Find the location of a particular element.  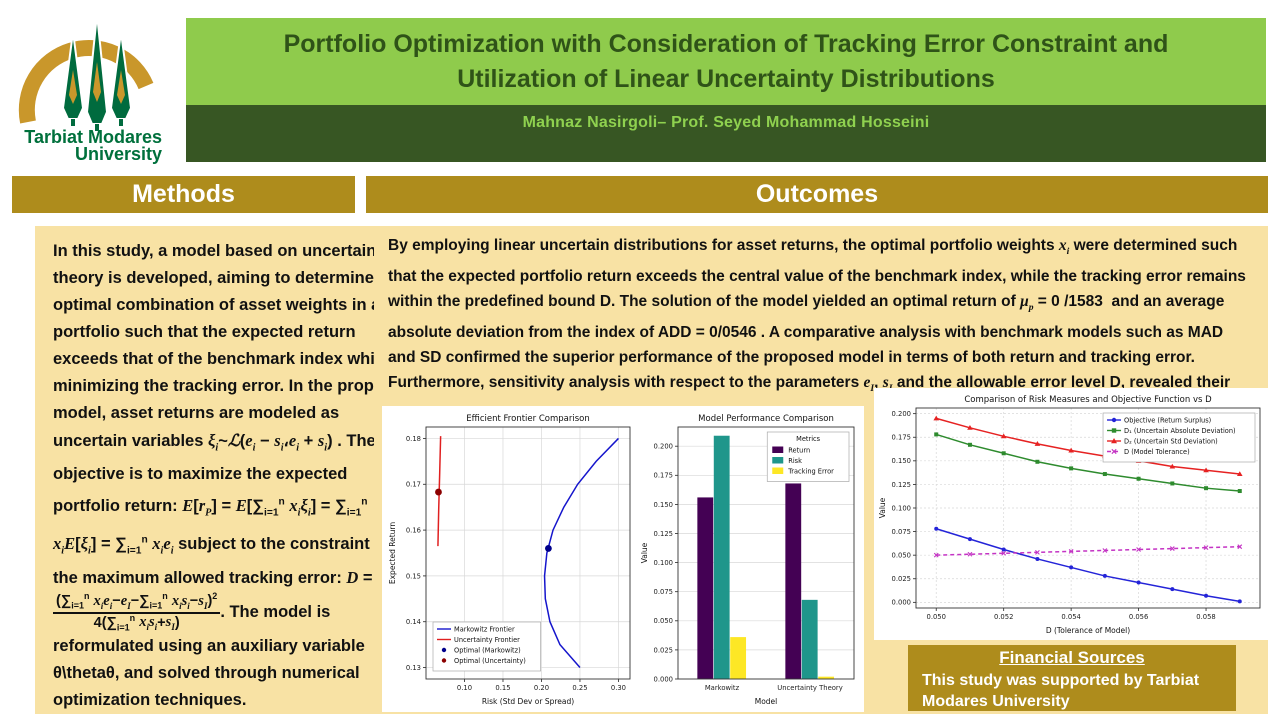

svg-text: 0.056 is located at coordinates (1138, 617).